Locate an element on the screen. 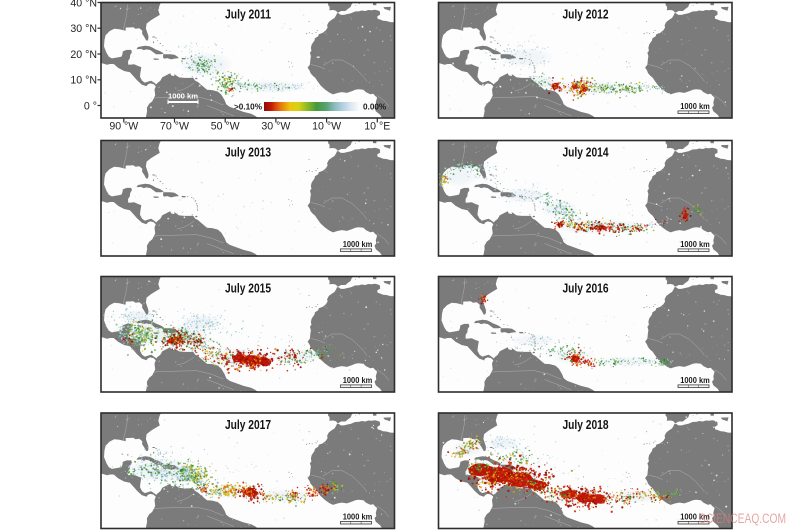 The height and width of the screenshot is (530, 800). svg-text: 0.00% is located at coordinates (375, 107).